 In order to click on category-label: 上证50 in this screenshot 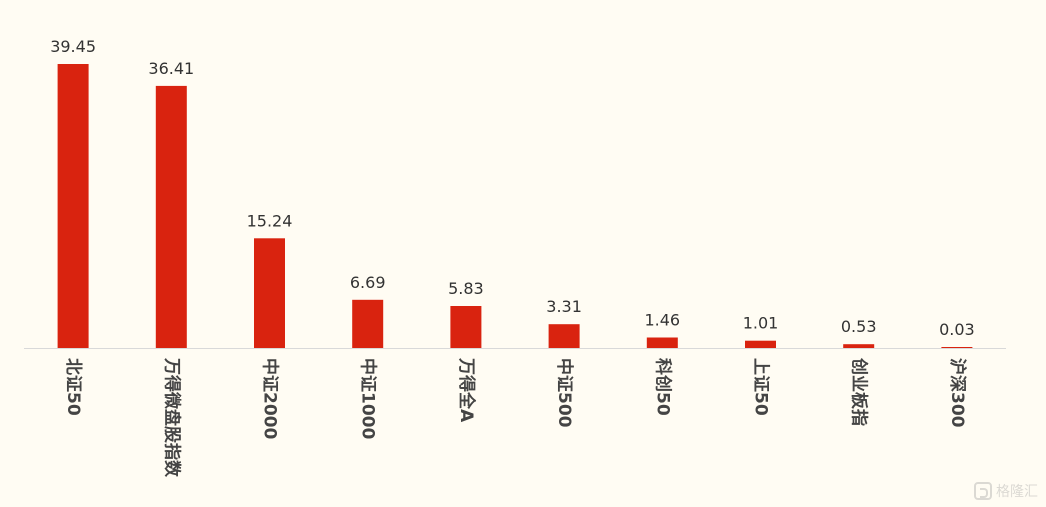, I will do `click(761, 387)`.